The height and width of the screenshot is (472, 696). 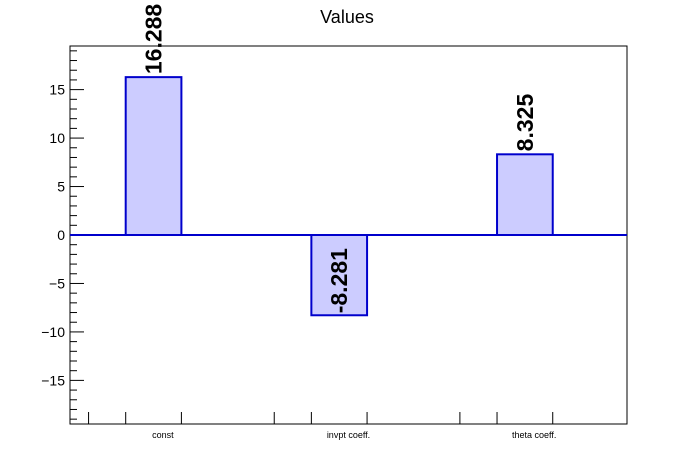 I want to click on y-tick-label: 5, so click(x=61, y=187).